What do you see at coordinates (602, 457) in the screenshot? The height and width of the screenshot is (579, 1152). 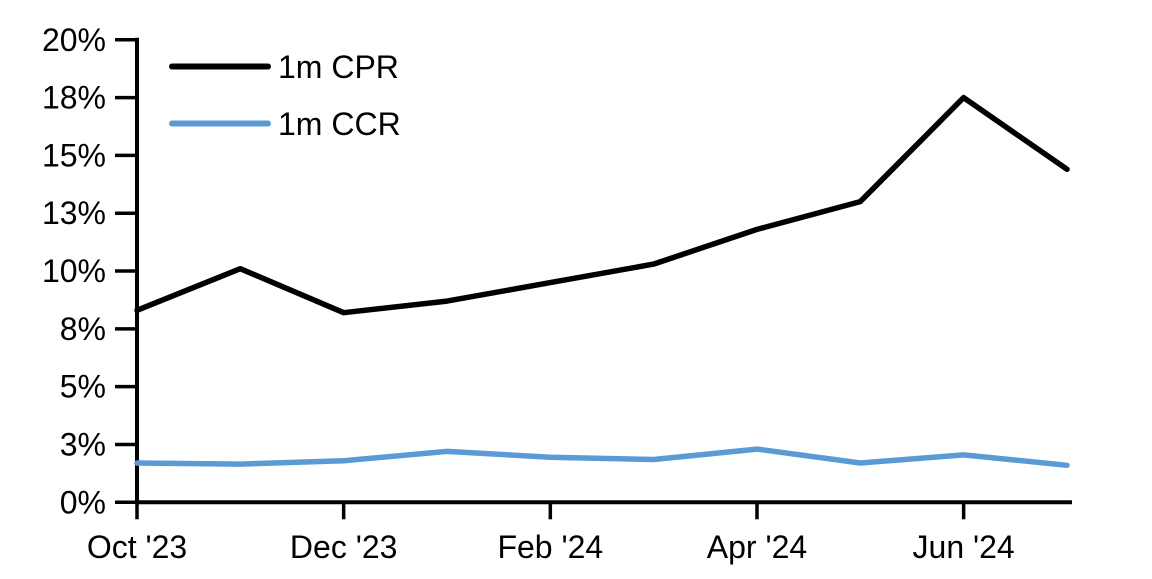 I see `ccr-series-line` at bounding box center [602, 457].